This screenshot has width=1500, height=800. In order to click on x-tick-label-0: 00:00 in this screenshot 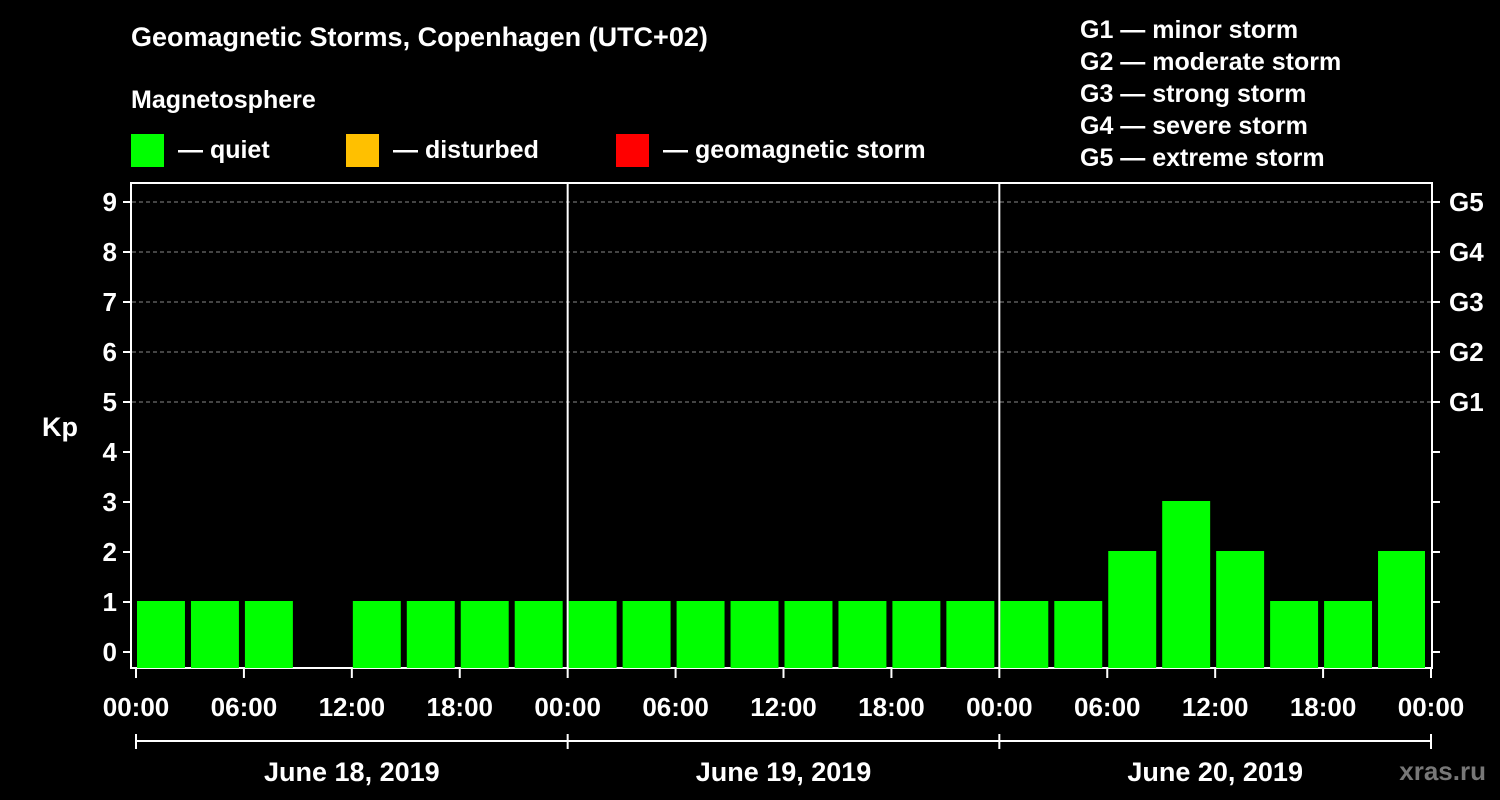, I will do `click(136, 707)`.